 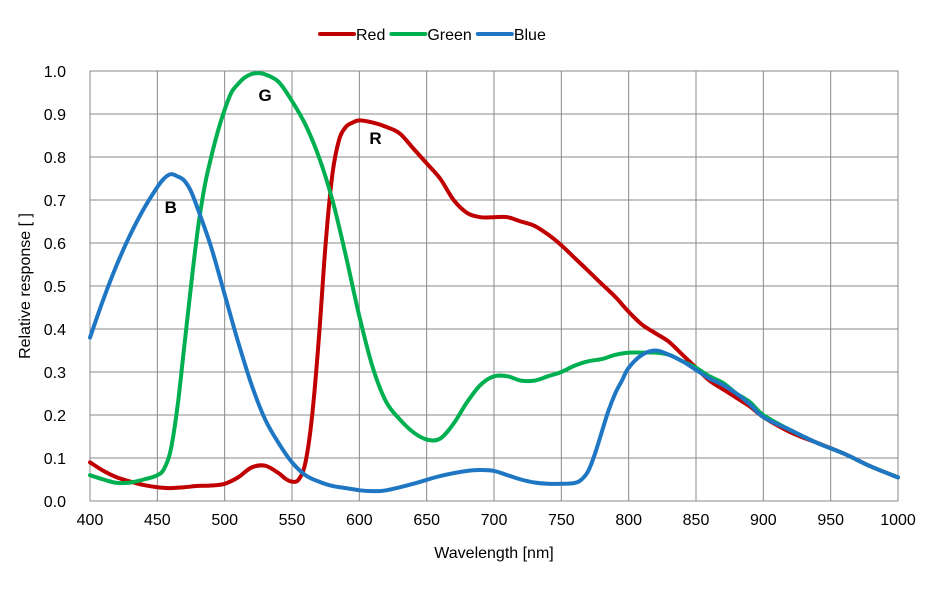 I want to click on y-tick-label: 0.8, so click(x=55, y=158).